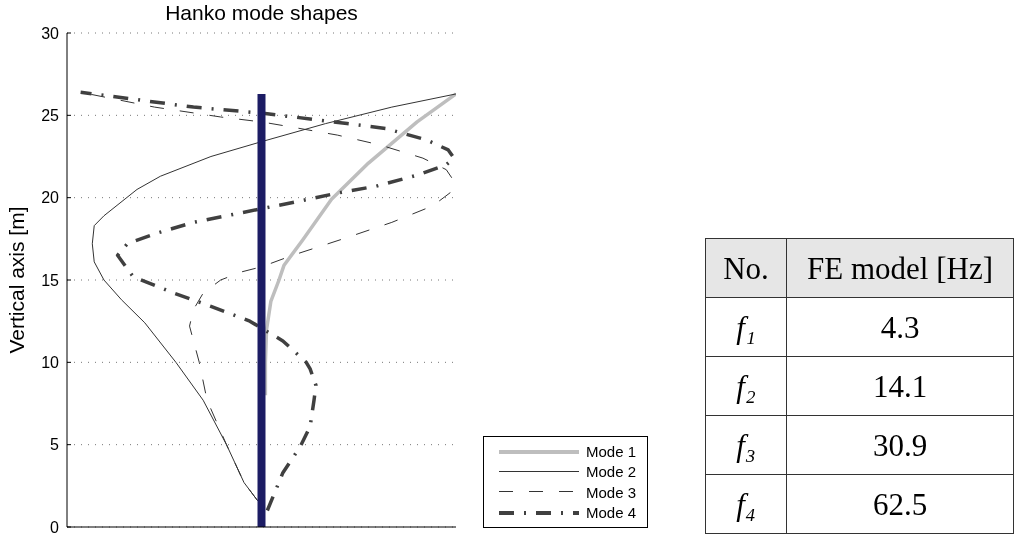 The image size is (1014, 538). What do you see at coordinates (17, 280) in the screenshot?
I see `y-axis-title: Vertical axis [m]` at bounding box center [17, 280].